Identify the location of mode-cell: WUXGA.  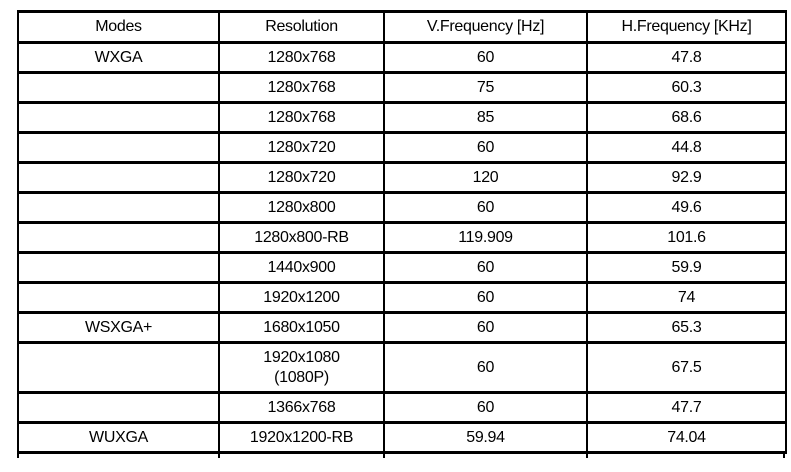
(118, 437).